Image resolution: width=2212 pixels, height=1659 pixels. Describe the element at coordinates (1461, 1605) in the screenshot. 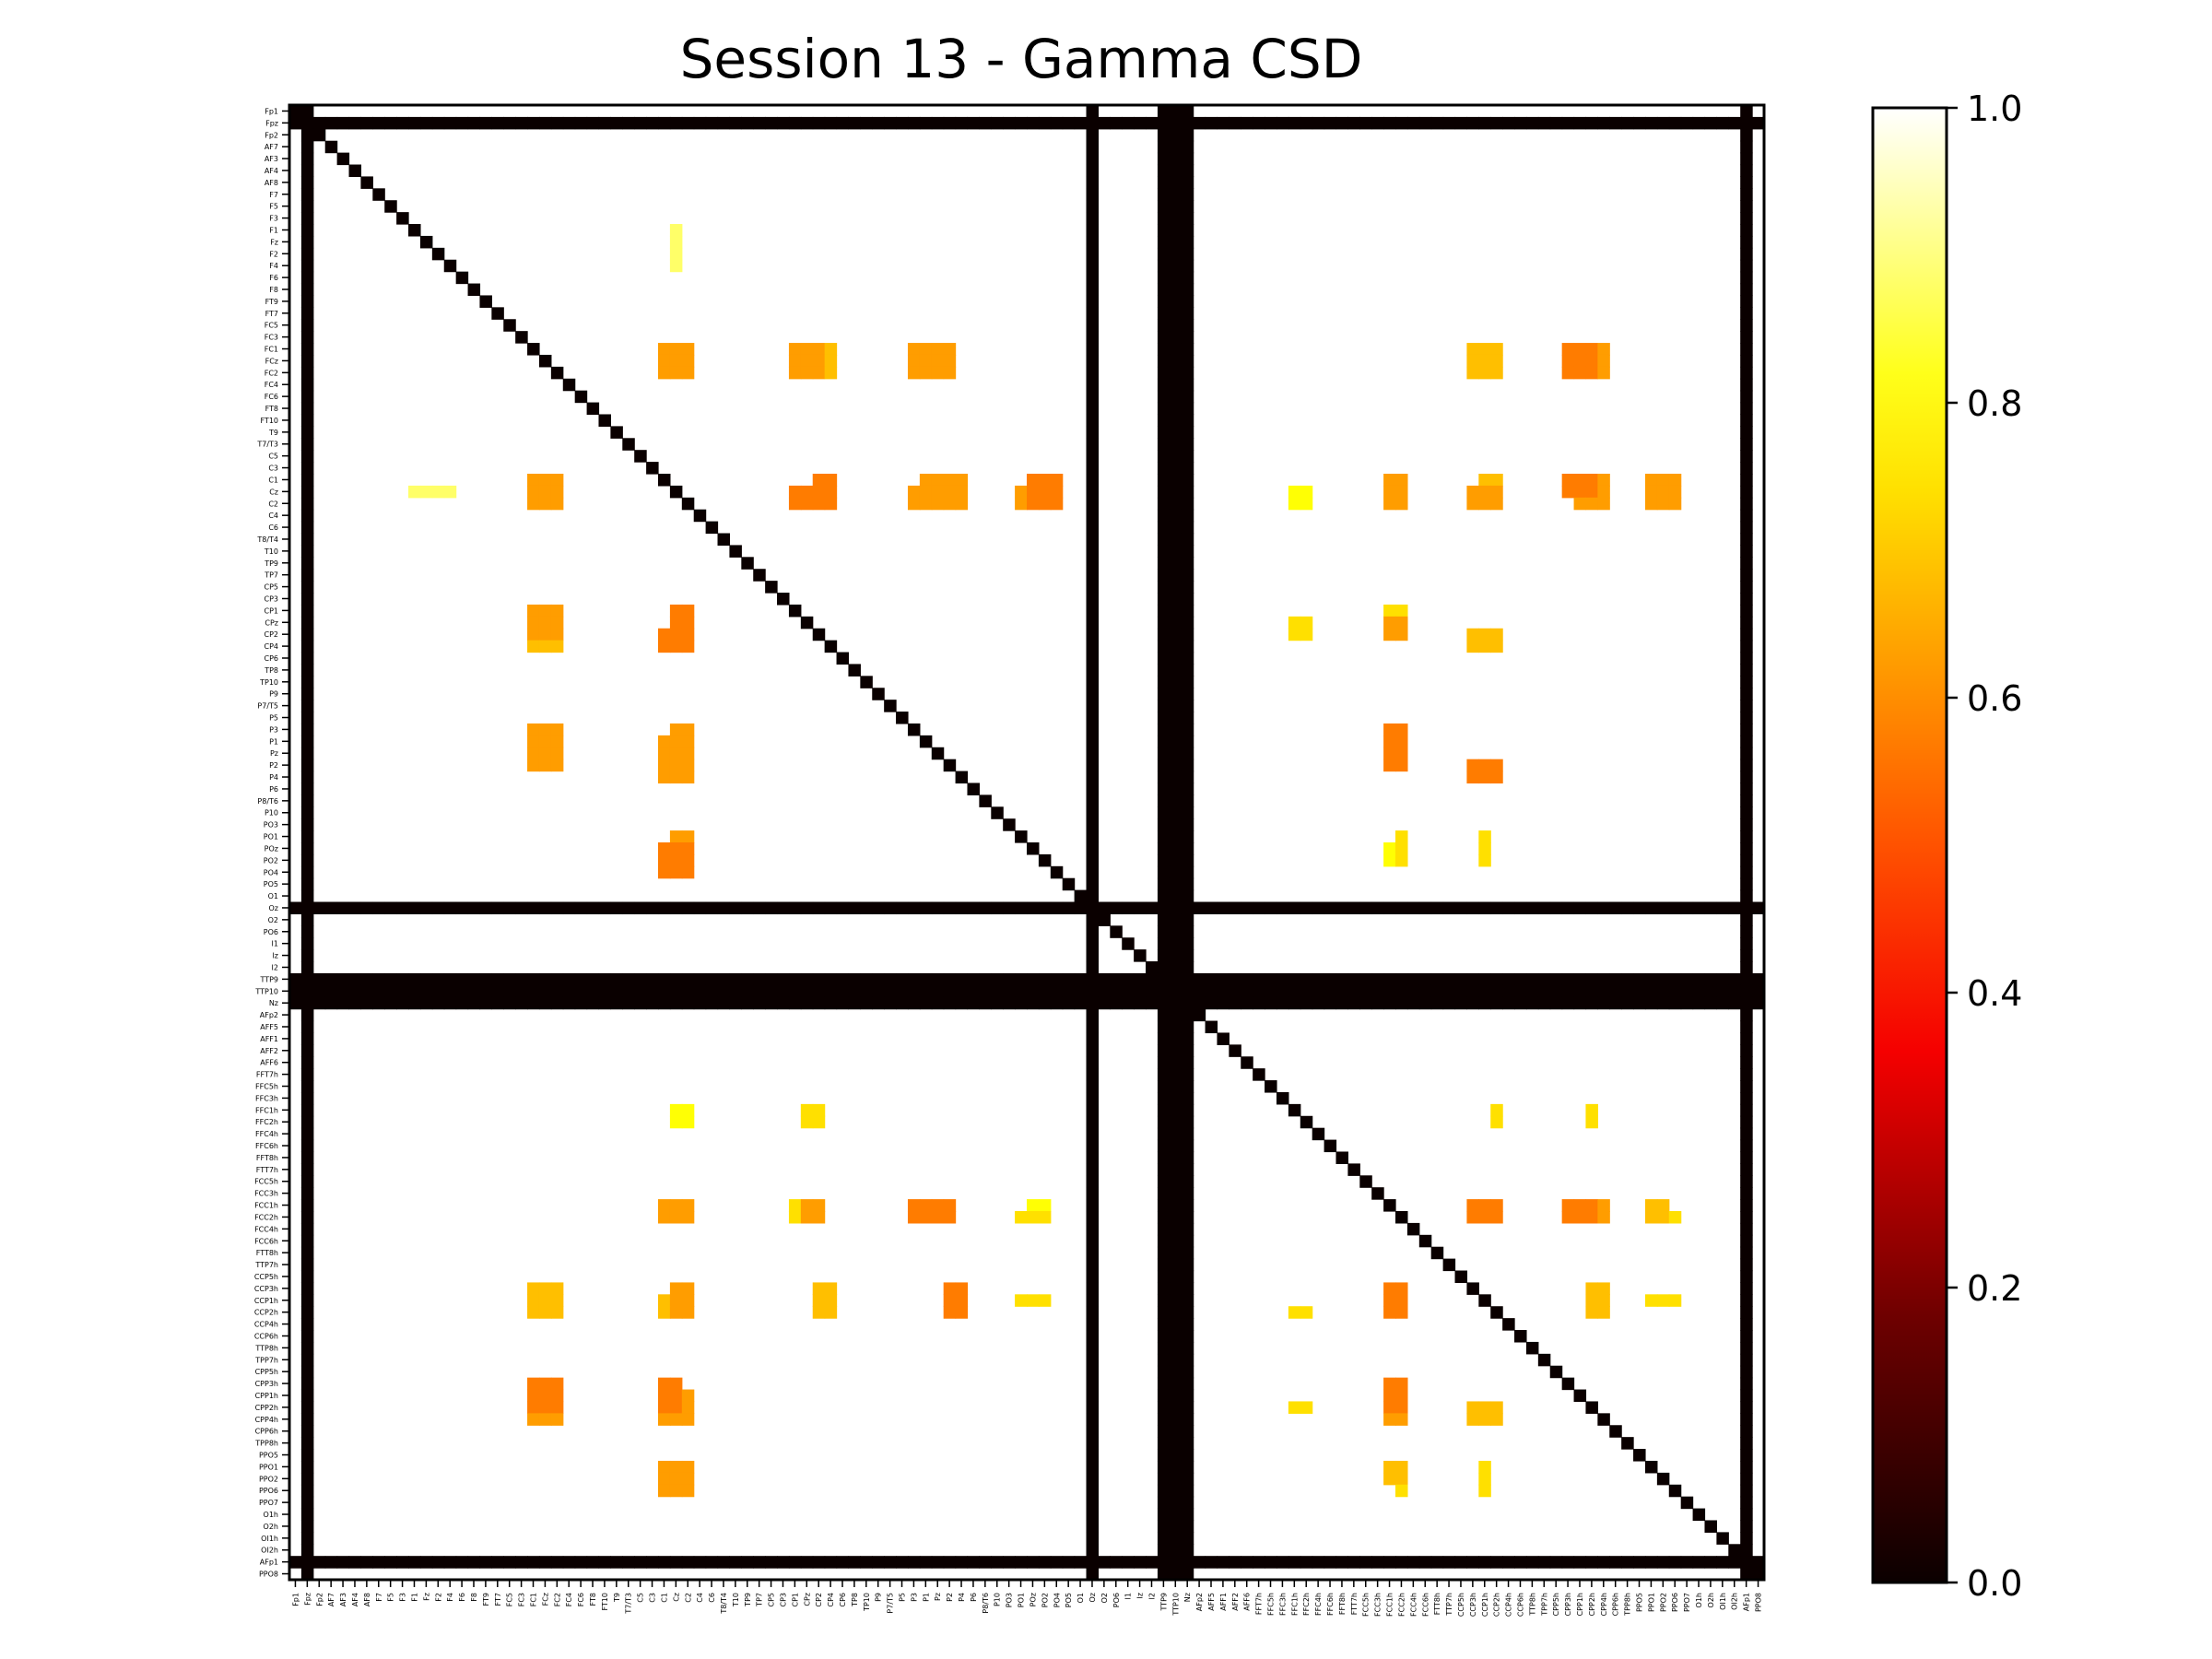

I see `x-tick-label: CCP5h` at that location.